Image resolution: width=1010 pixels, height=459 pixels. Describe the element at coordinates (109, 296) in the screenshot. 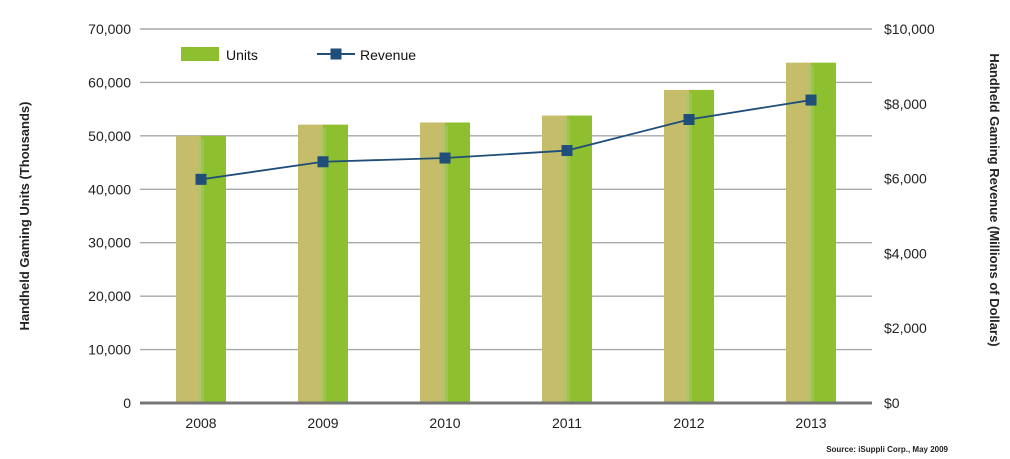

I see `y-left-tick-label: 20,000` at that location.